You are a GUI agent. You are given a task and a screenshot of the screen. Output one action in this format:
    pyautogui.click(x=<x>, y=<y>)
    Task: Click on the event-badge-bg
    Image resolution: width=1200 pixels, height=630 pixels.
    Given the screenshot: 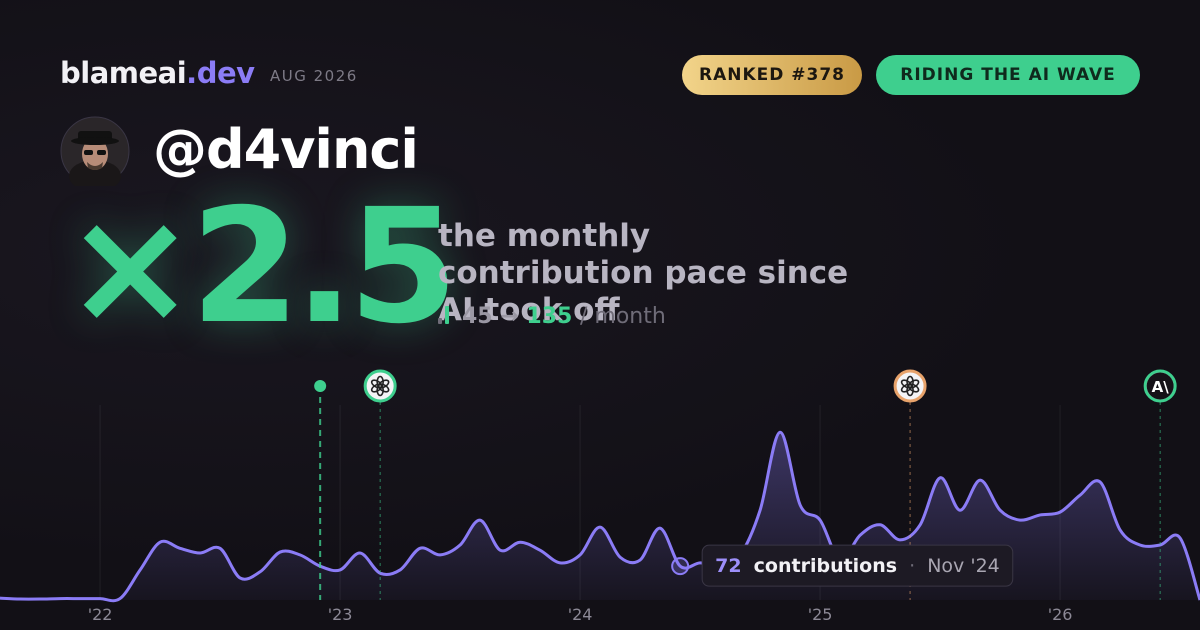 What is the action you would take?
    pyautogui.click(x=1160, y=386)
    